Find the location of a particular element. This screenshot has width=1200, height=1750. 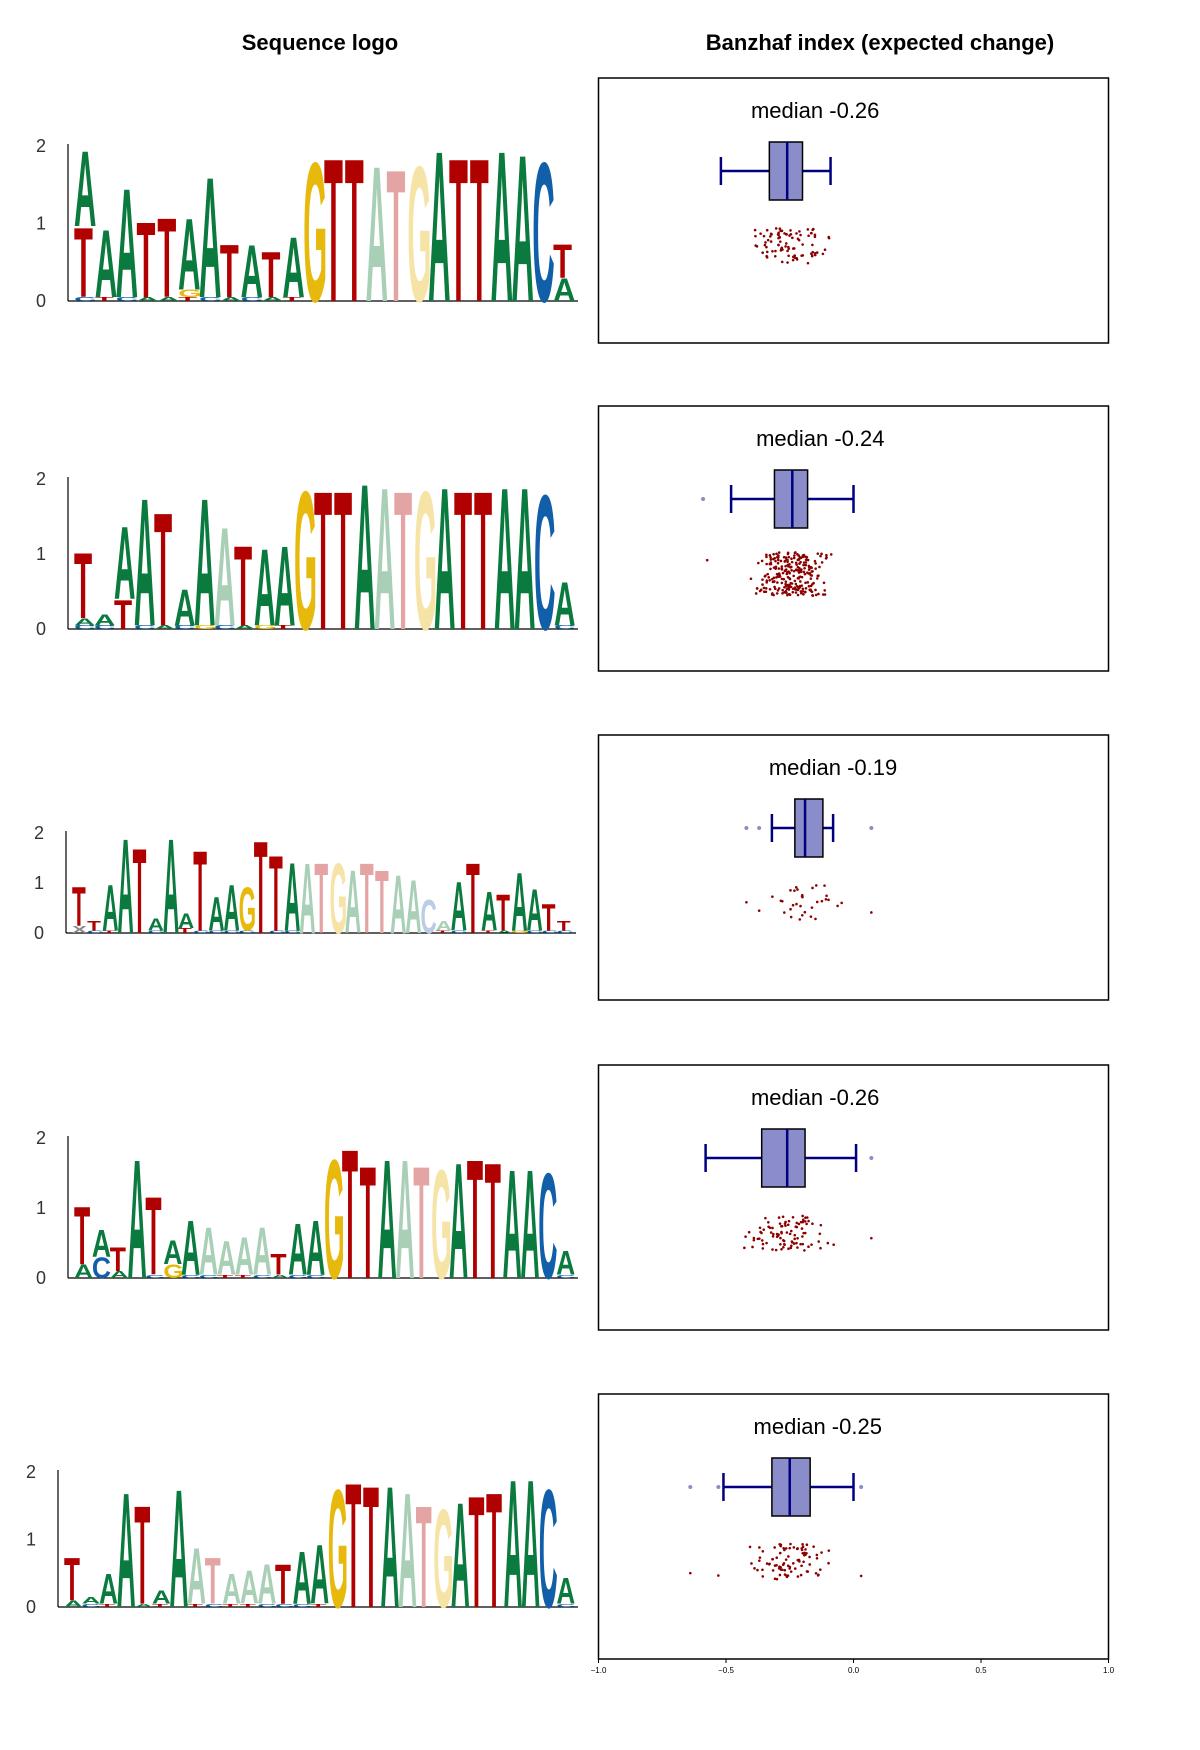

x-tick-label: −1.0 is located at coordinates (599, 1670).